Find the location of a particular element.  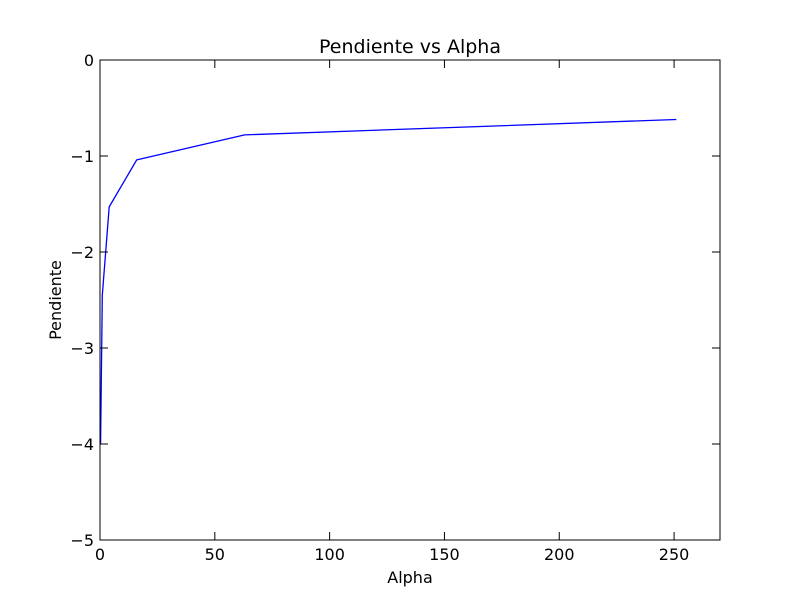

chart-title: Pendiente vs Alpha is located at coordinates (410, 47).